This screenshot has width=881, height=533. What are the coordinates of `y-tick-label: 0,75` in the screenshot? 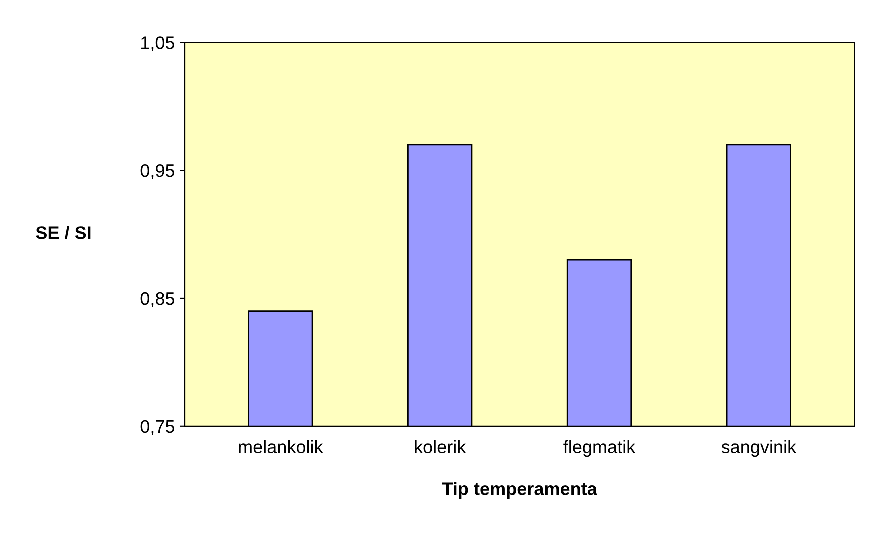 It's located at (157, 428).